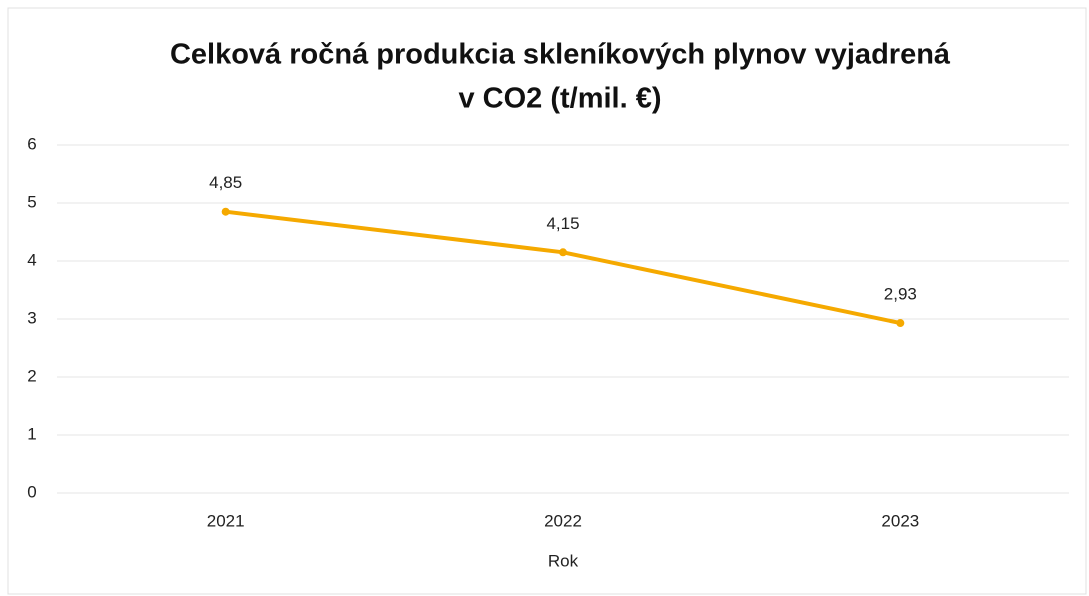 This screenshot has height=596, width=1089. What do you see at coordinates (563, 560) in the screenshot?
I see `x-axis-label: Rok` at bounding box center [563, 560].